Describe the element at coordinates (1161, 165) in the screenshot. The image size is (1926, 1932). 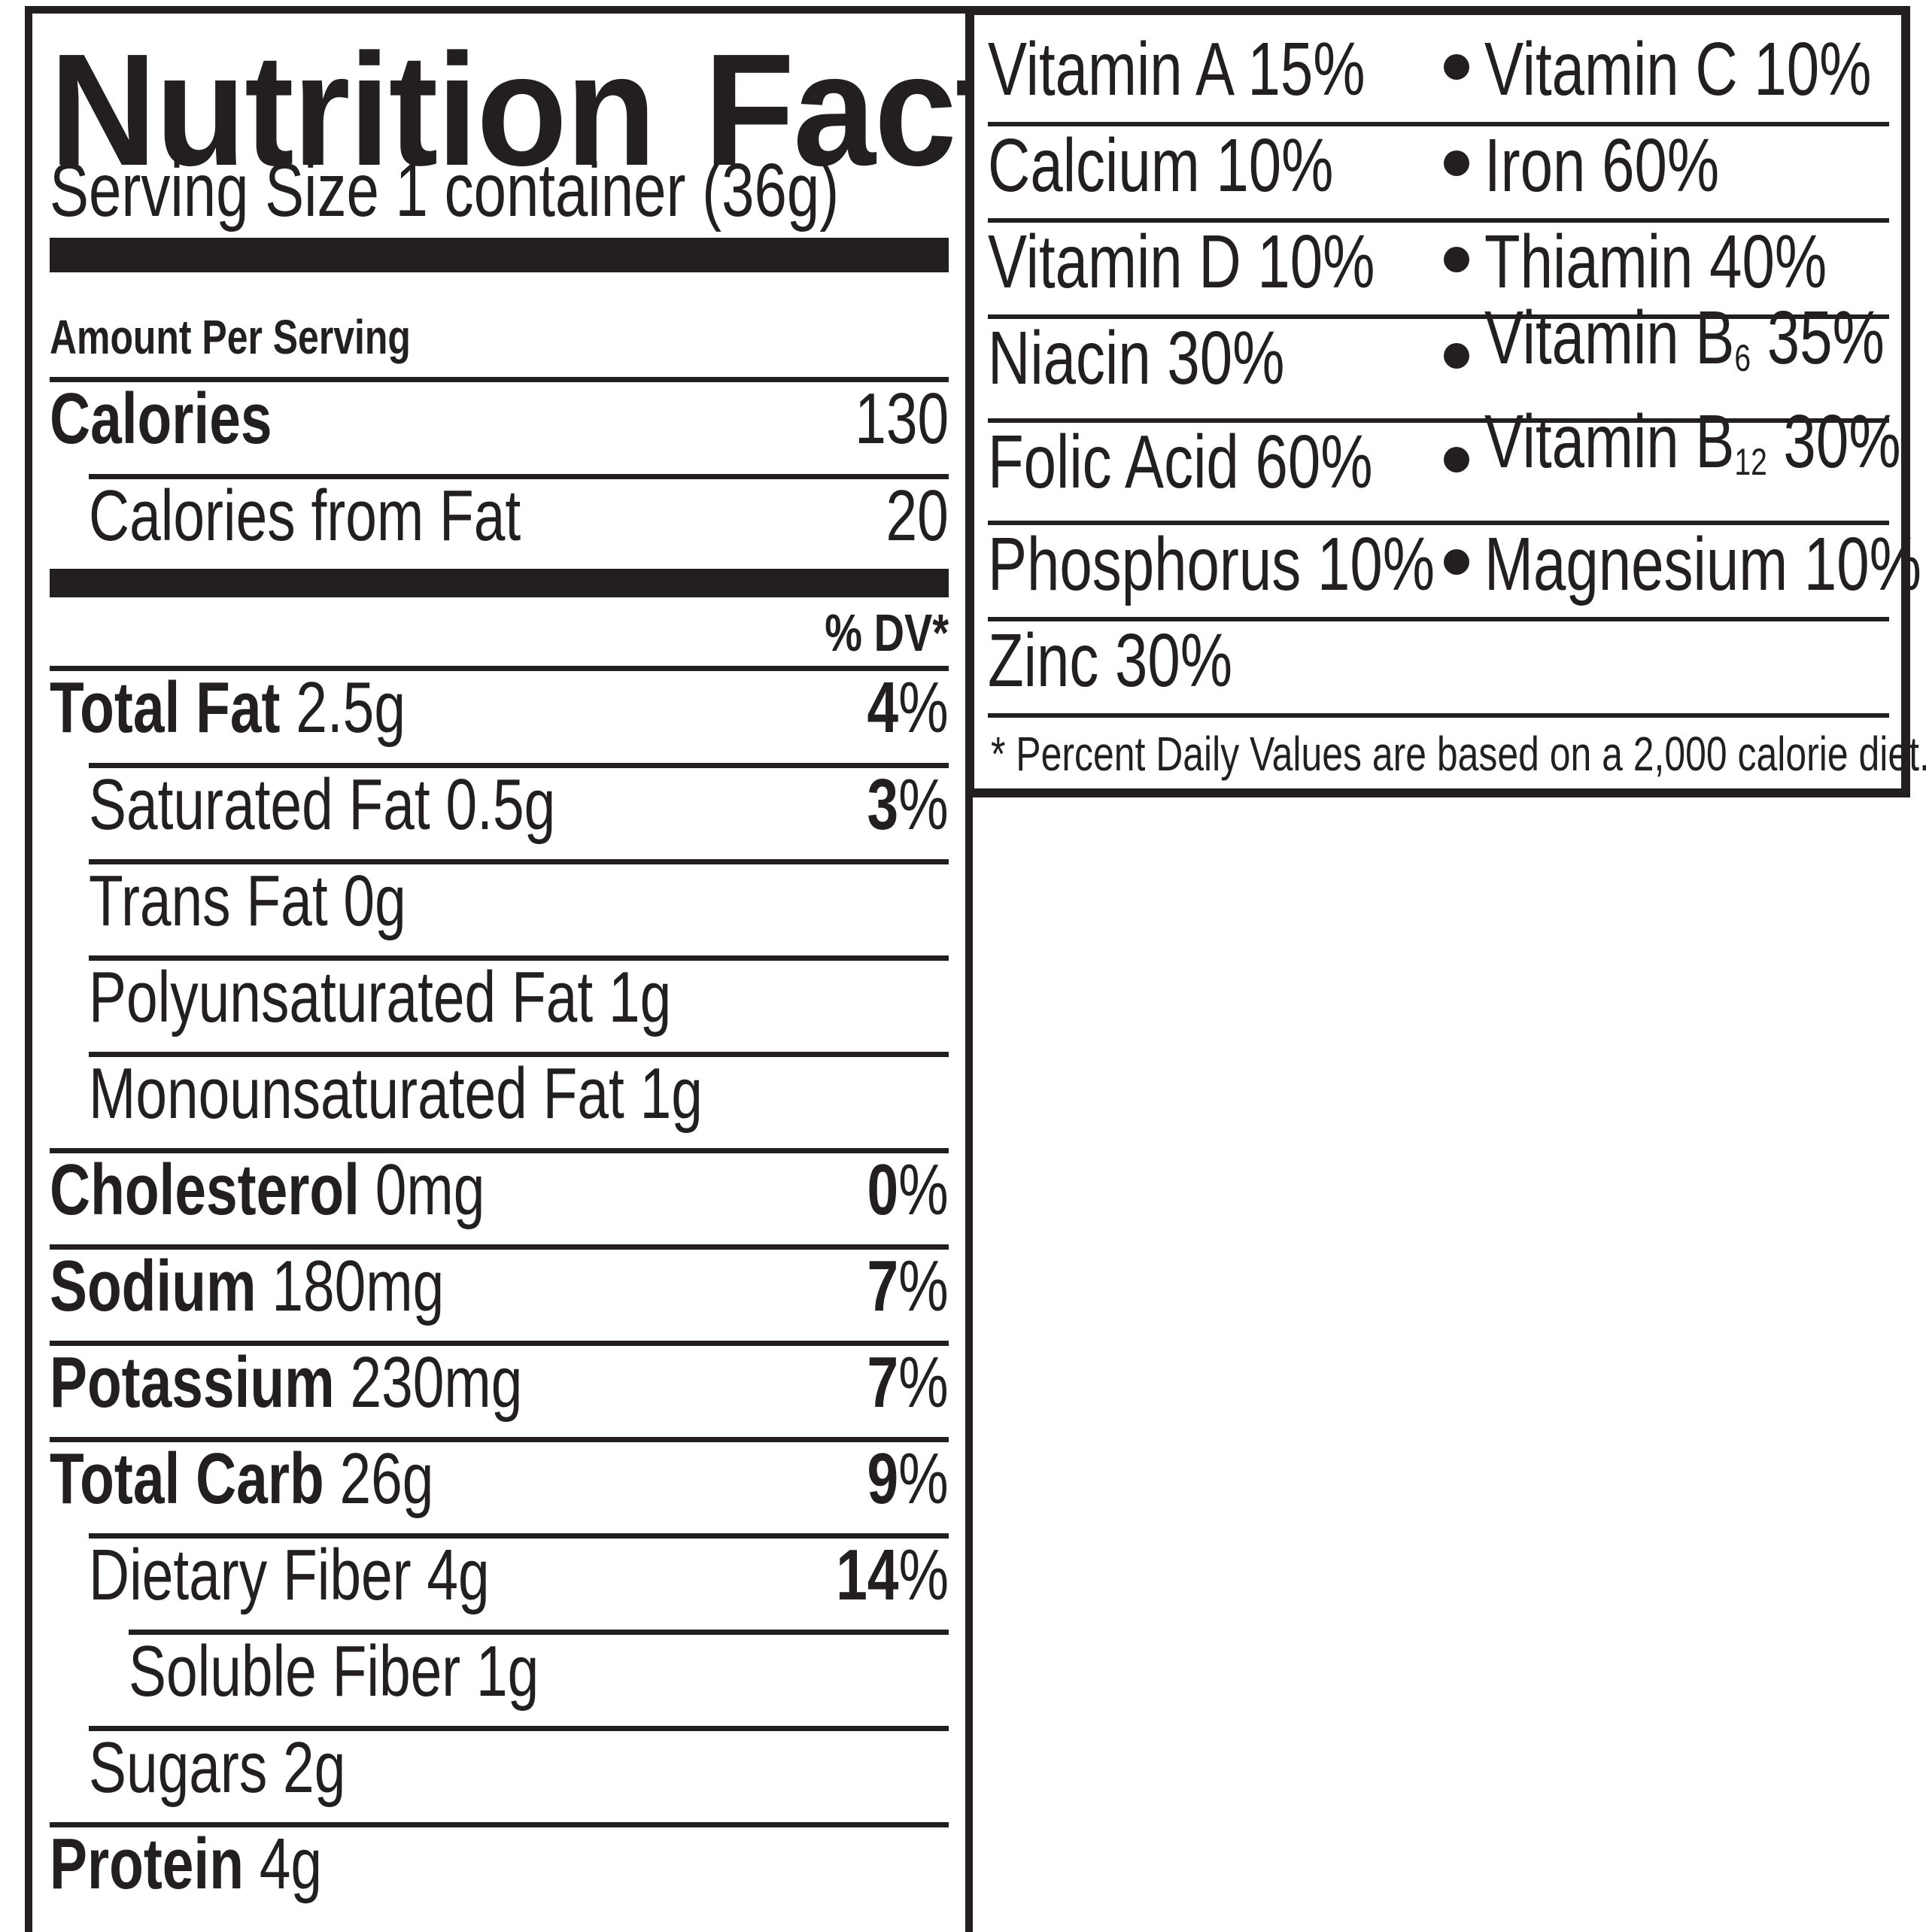
I see `vitamin-left: Calcium 10%` at that location.